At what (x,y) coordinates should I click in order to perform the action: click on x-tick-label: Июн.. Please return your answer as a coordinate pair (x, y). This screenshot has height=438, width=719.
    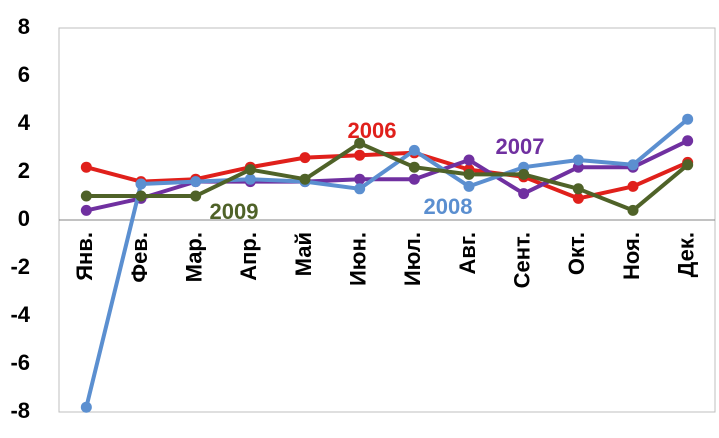
    Looking at the image, I should click on (357, 259).